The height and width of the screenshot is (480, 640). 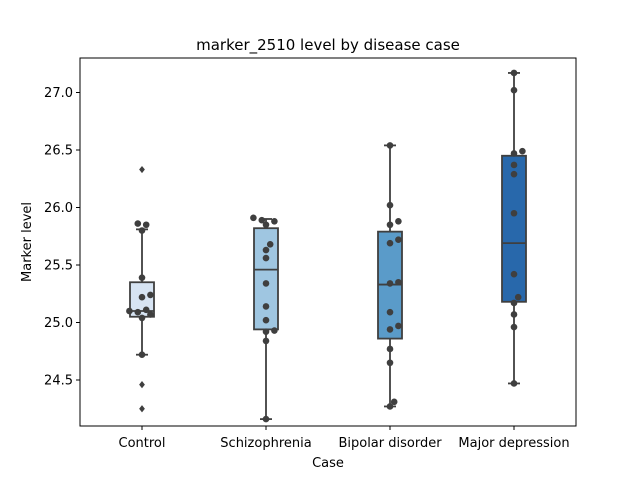 What do you see at coordinates (328, 45) in the screenshot?
I see `chart-title: marker_2510 level by disease case` at bounding box center [328, 45].